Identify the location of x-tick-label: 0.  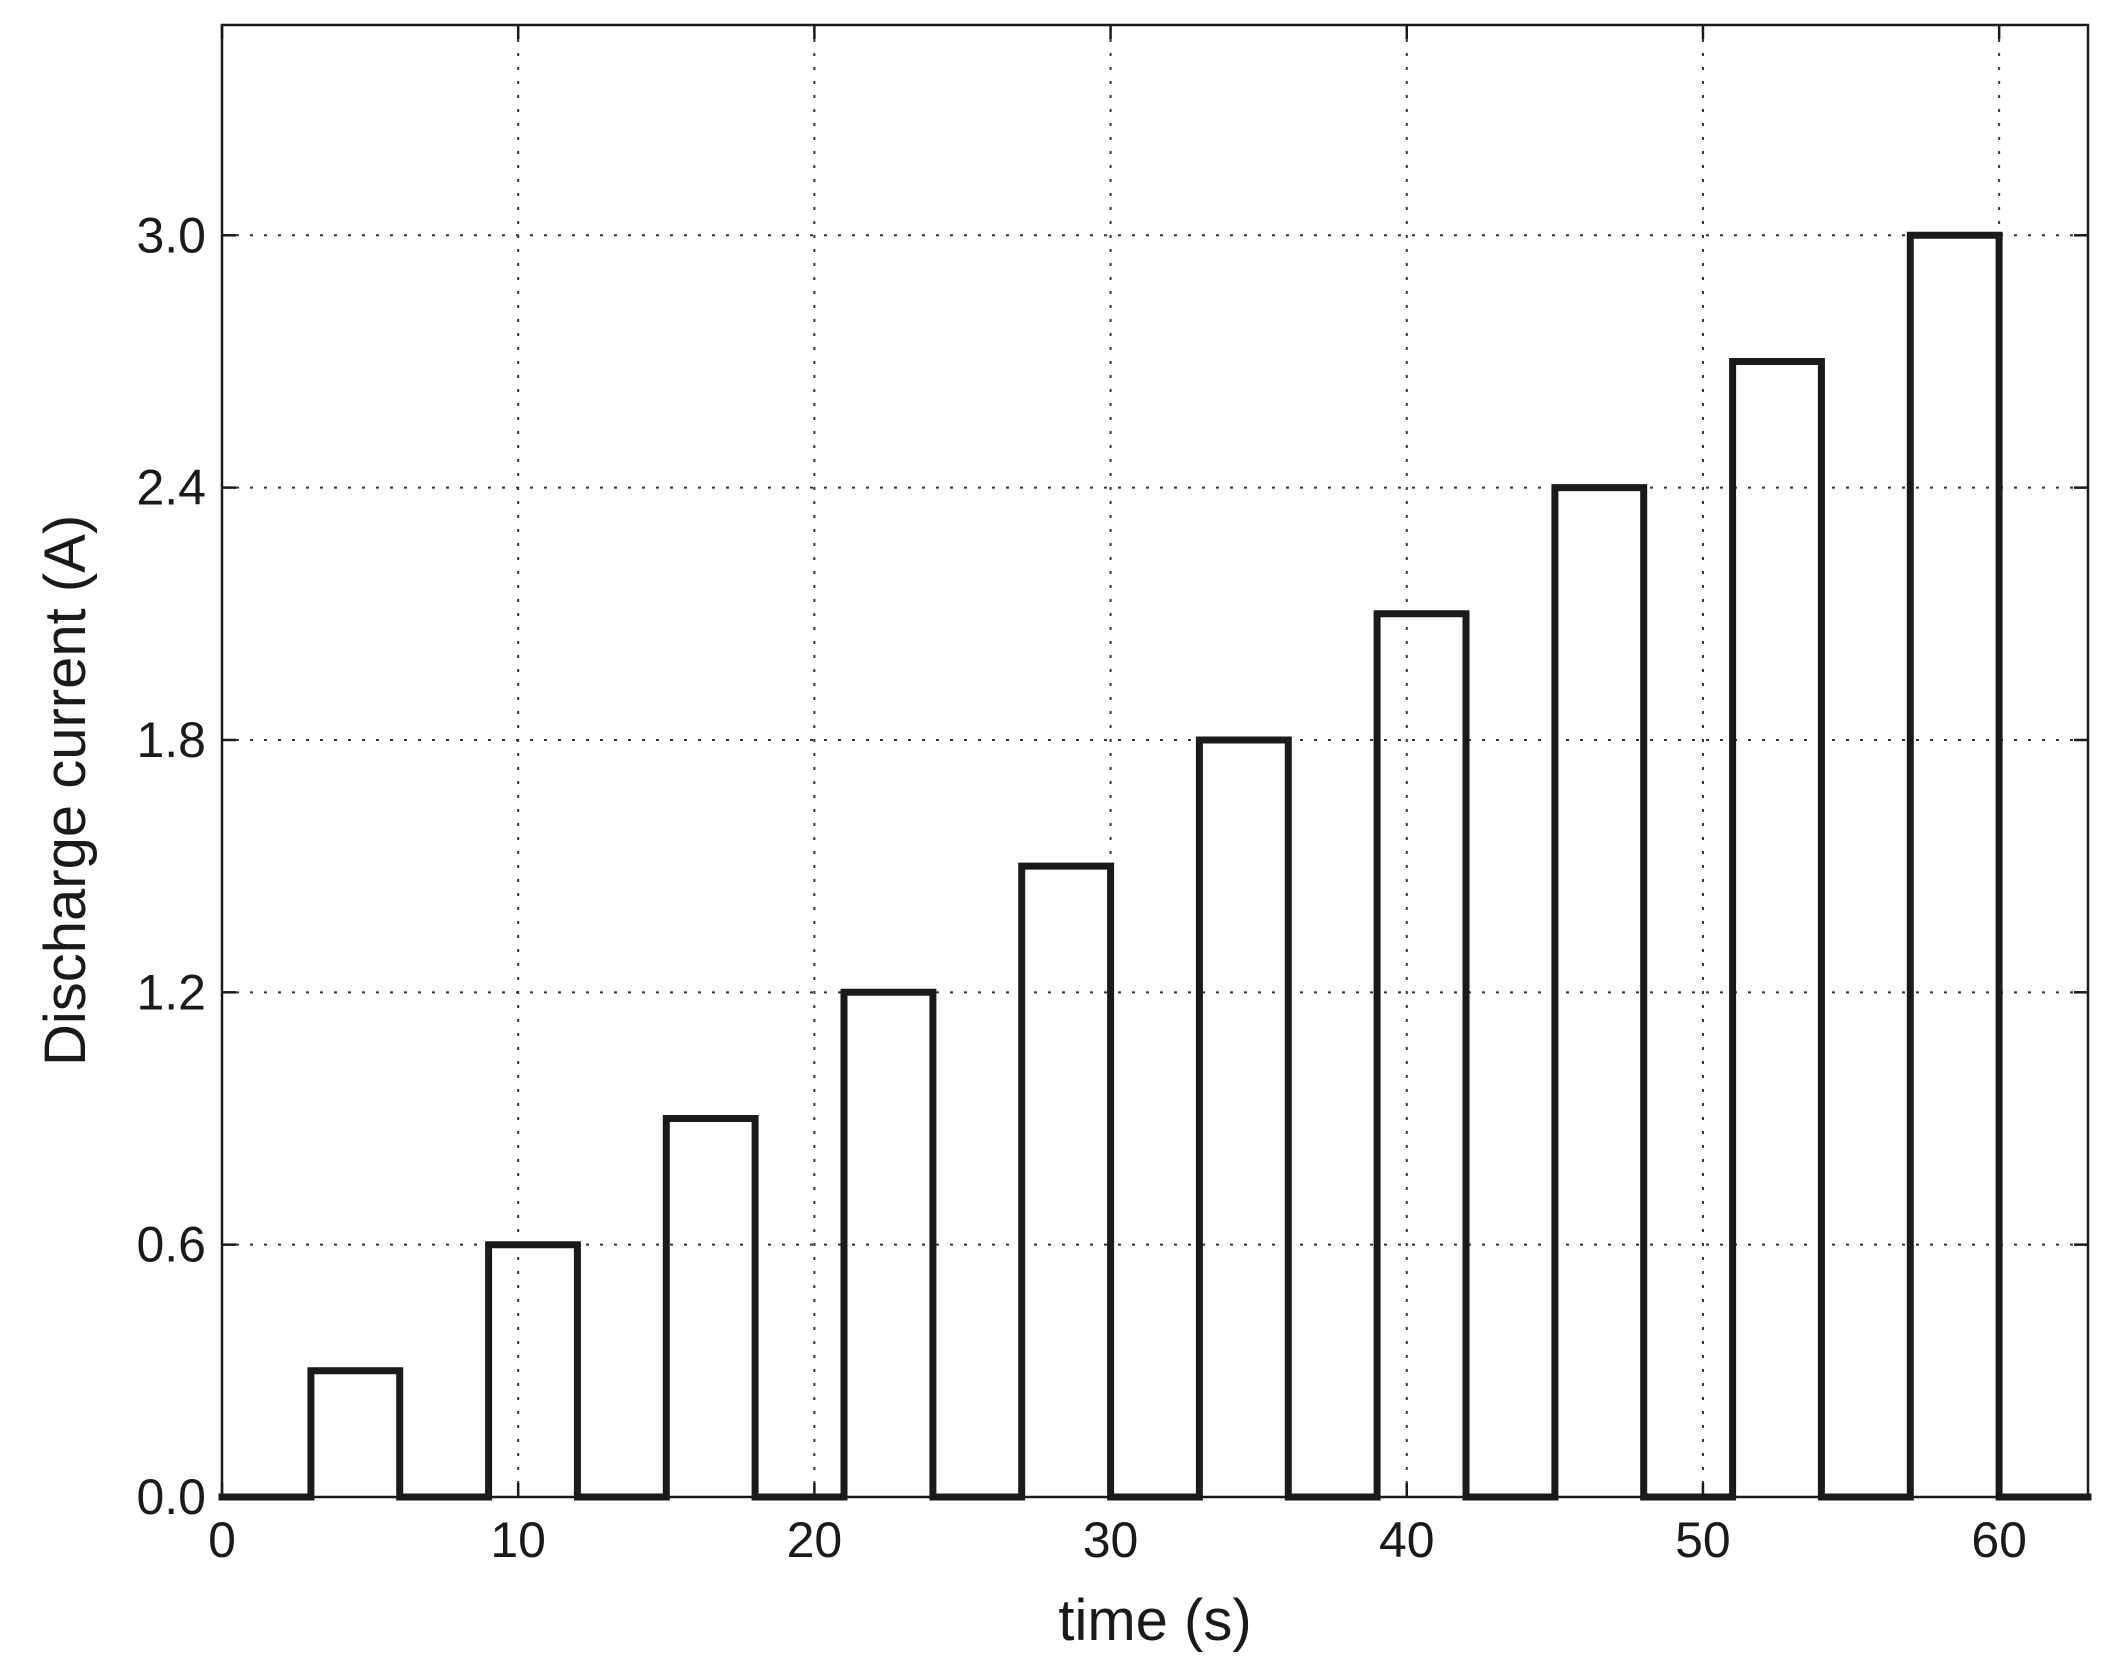
(222, 1540).